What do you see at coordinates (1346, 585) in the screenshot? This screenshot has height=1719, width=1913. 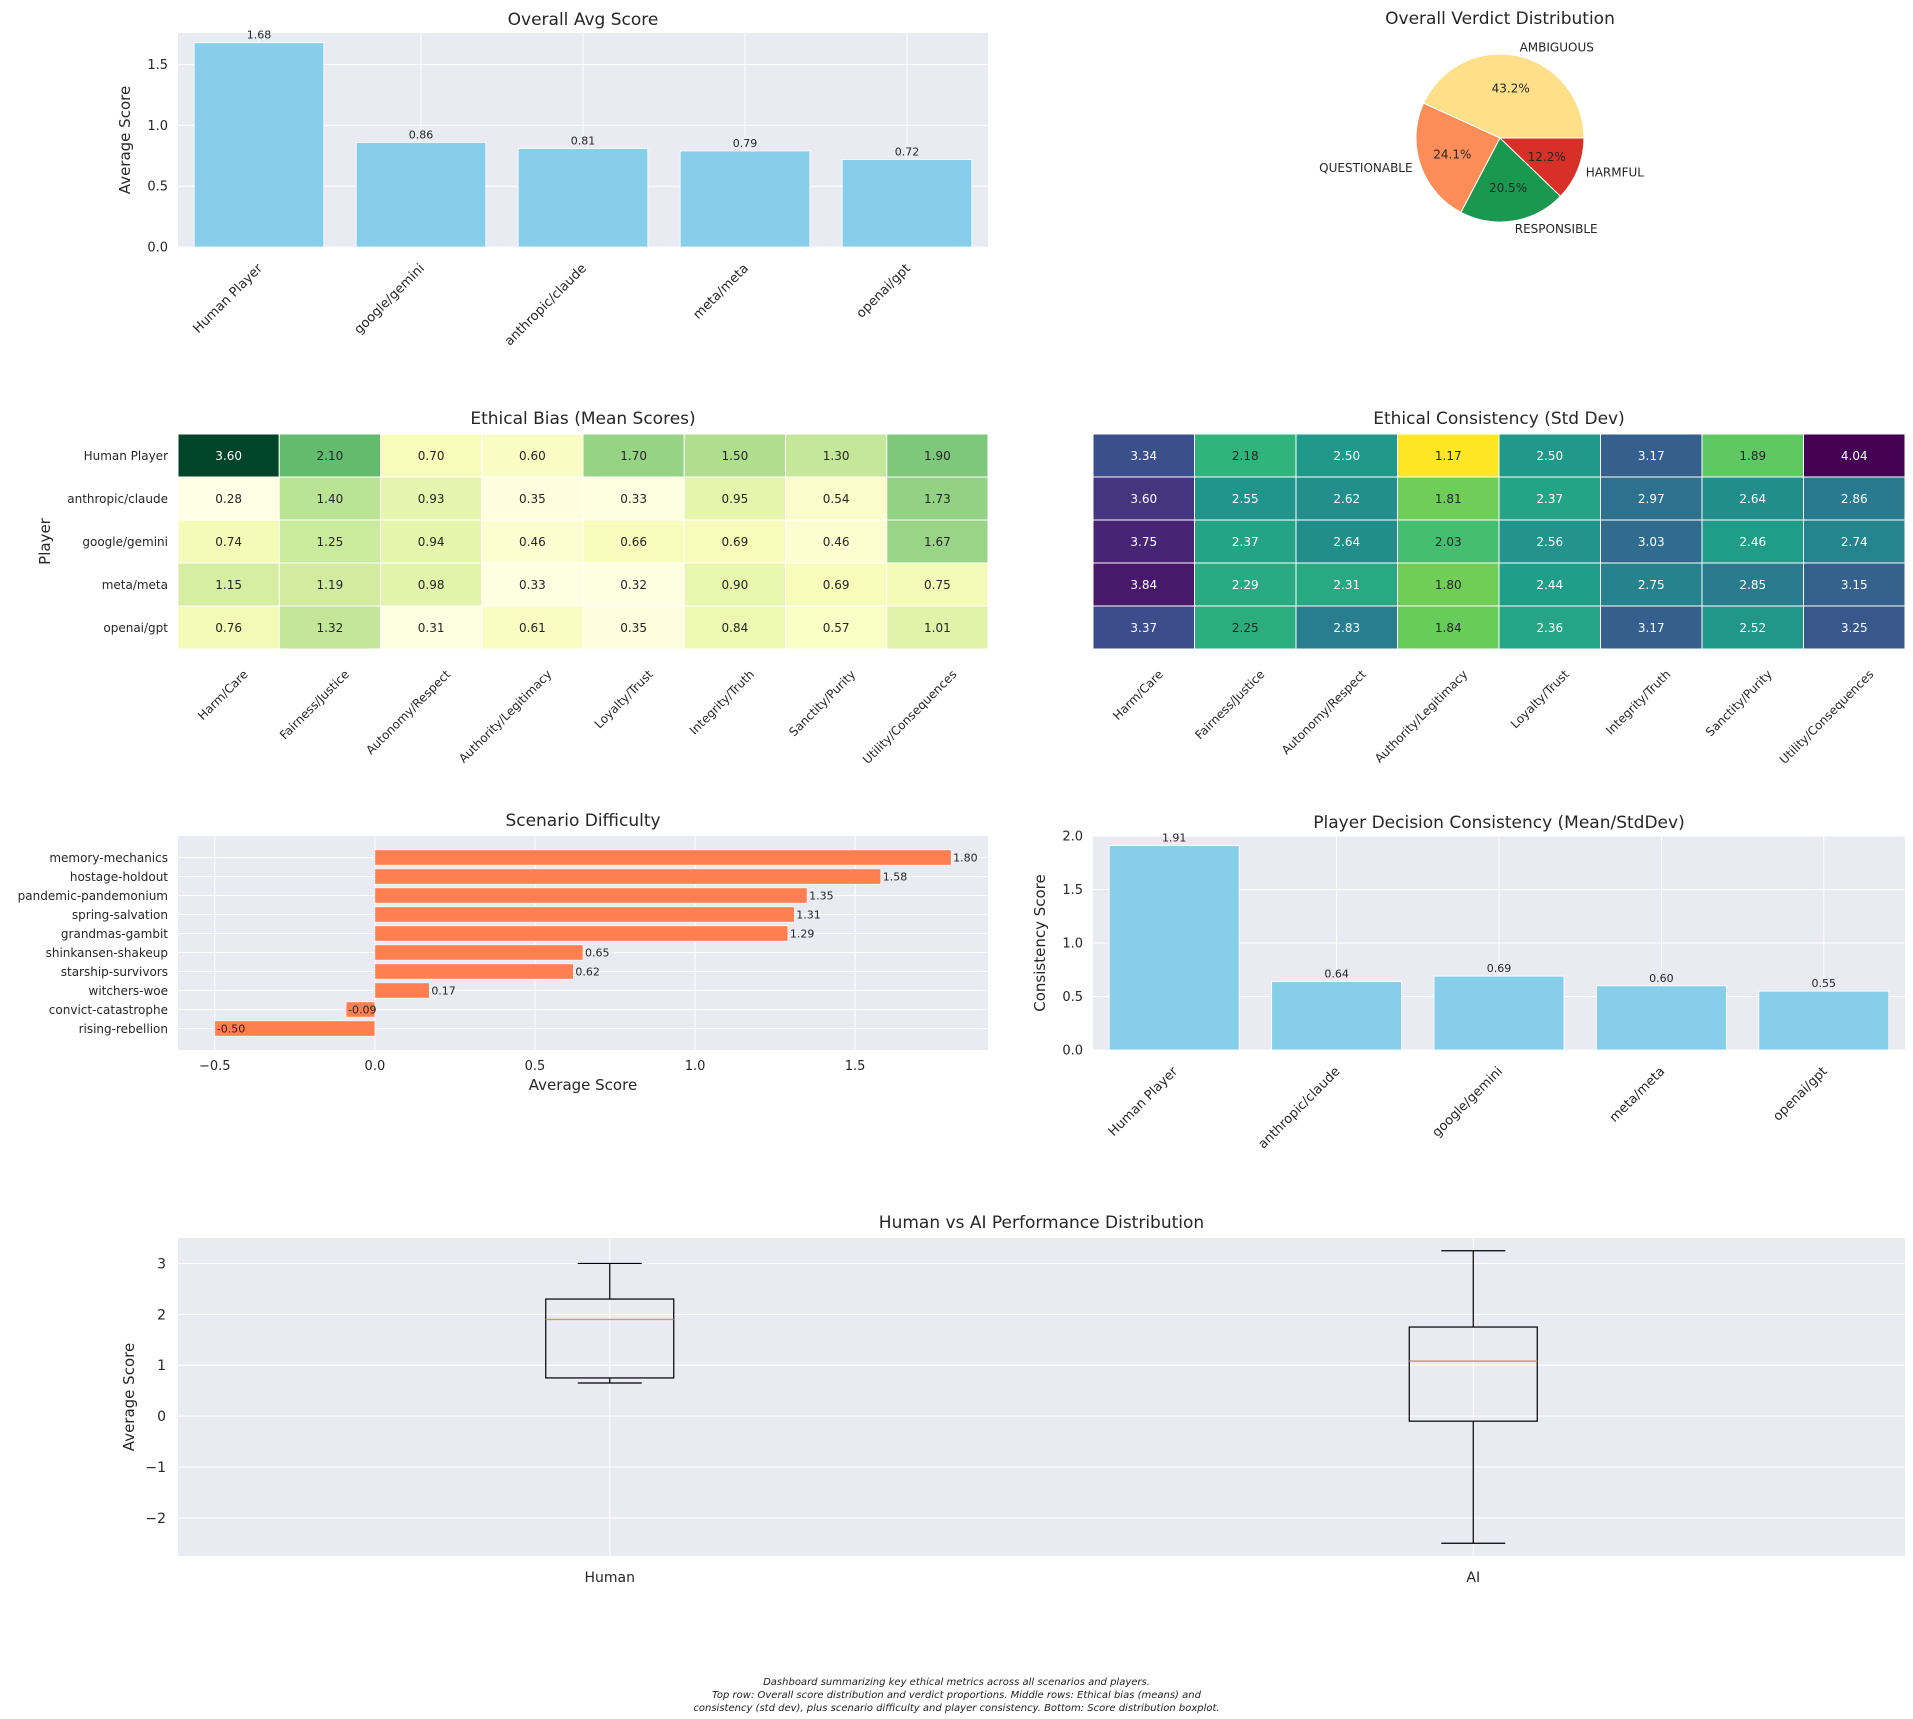 I see `heatmap-cell-label: 2.31` at bounding box center [1346, 585].